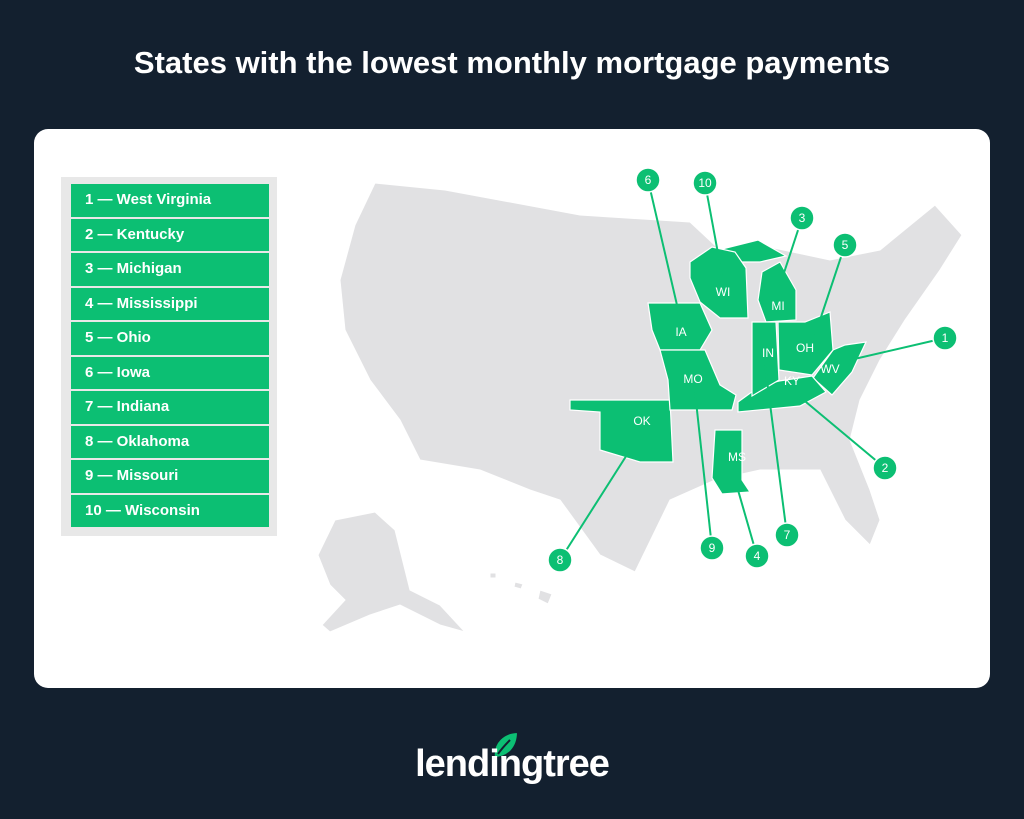  I want to click on rank-number: 3, so click(802, 218).